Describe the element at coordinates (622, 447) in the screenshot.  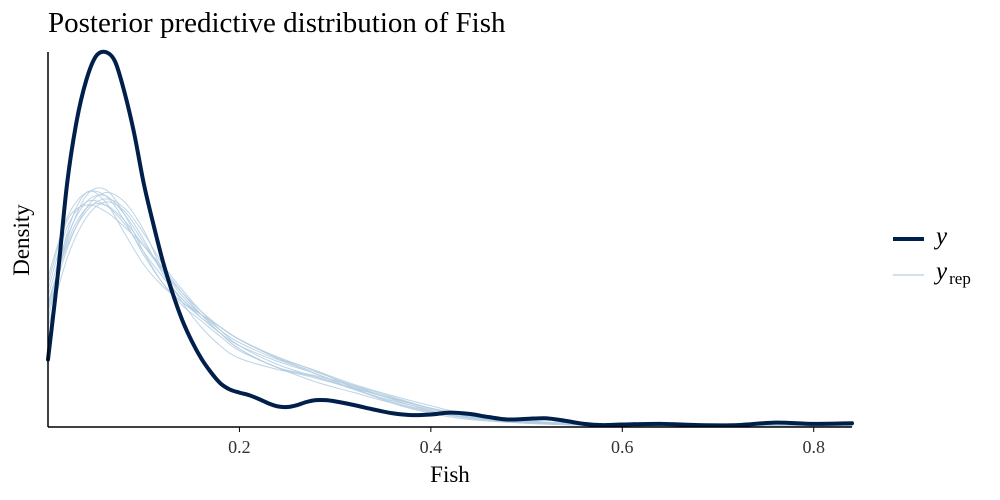
I see `x-tick-label: 0.6` at that location.